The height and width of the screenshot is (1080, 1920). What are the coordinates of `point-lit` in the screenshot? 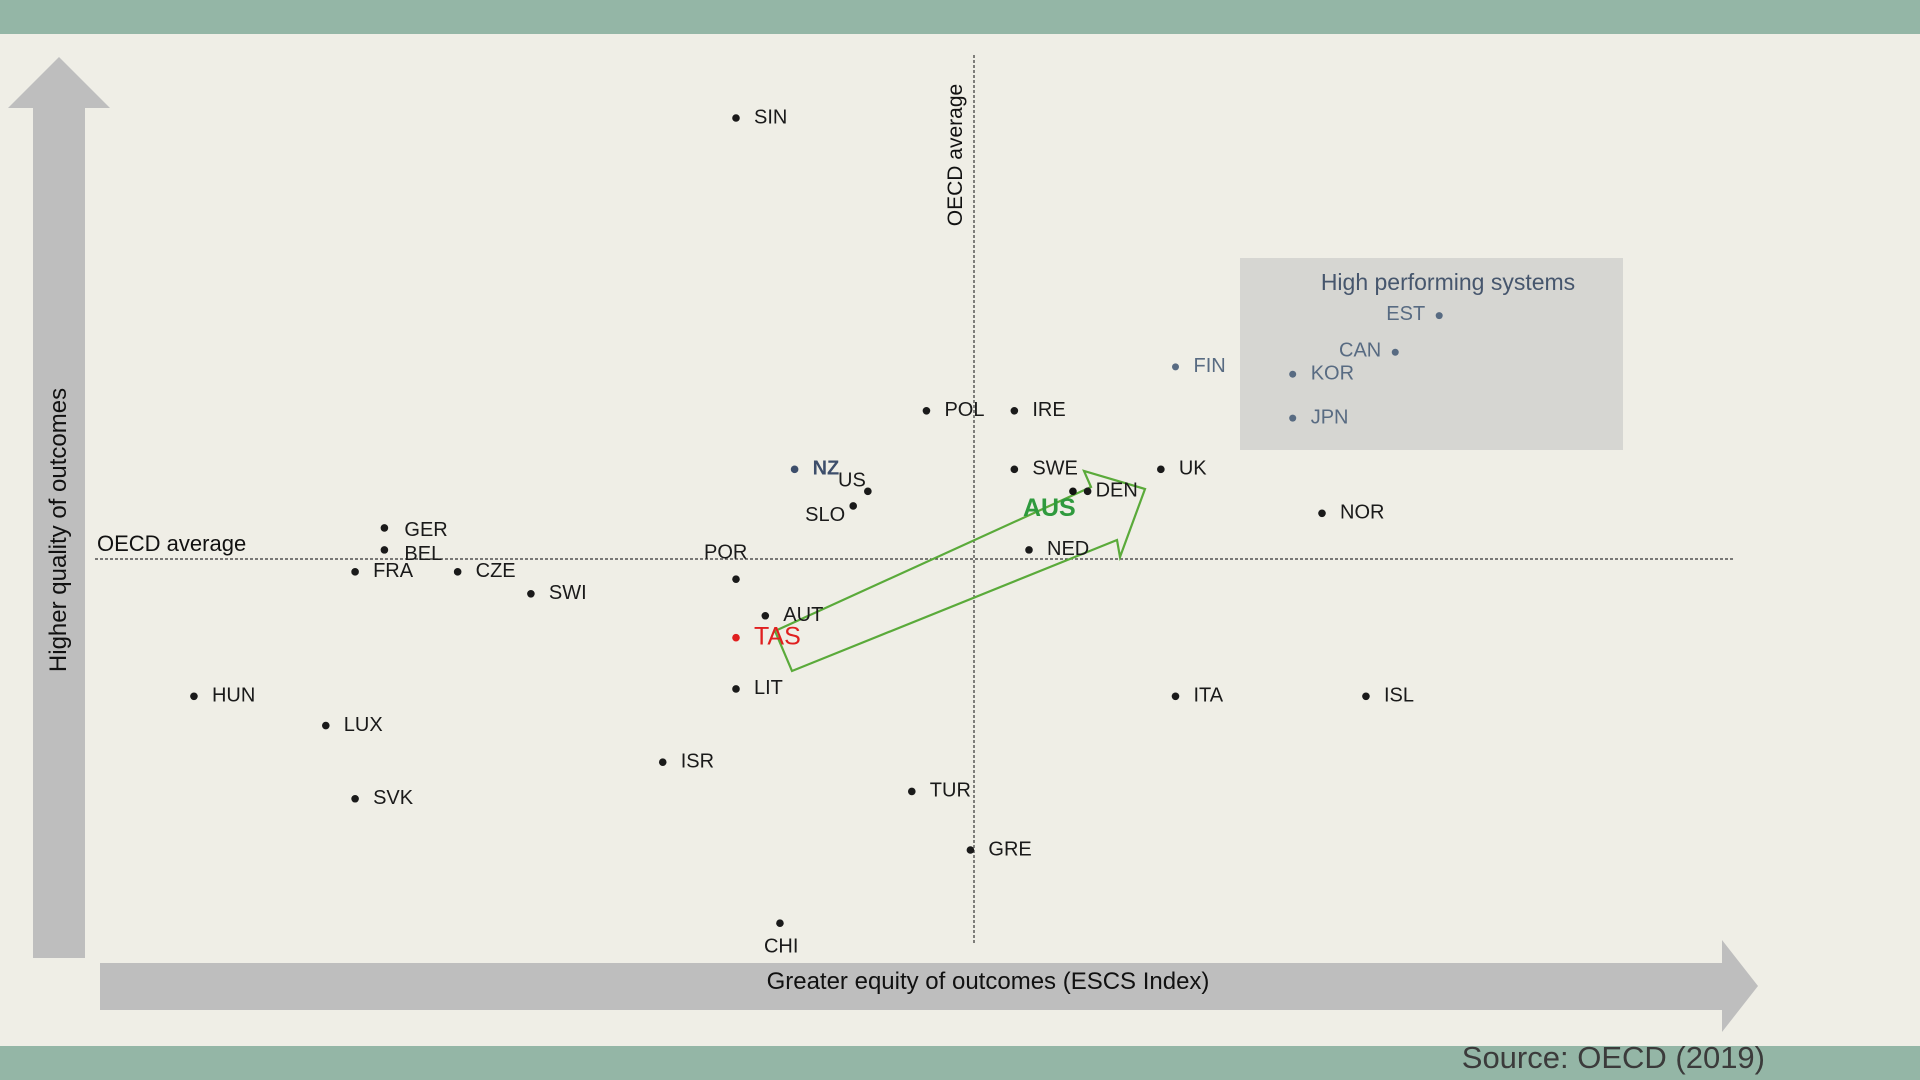 It's located at (736, 689).